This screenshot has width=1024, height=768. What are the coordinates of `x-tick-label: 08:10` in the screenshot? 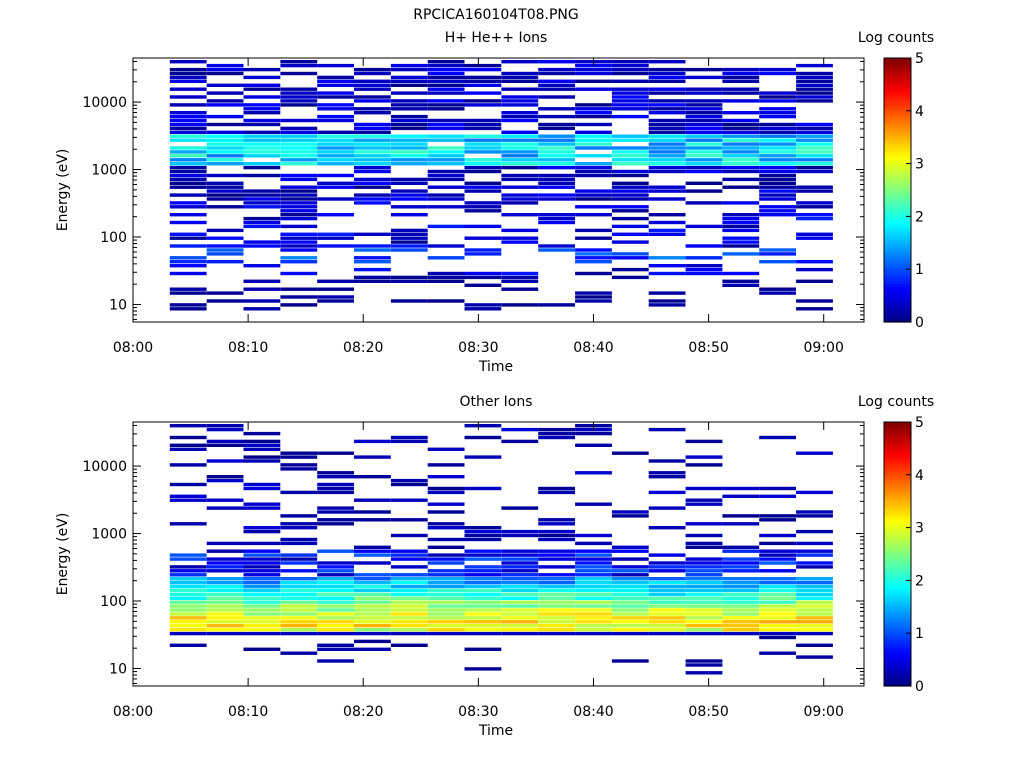 It's located at (248, 712).